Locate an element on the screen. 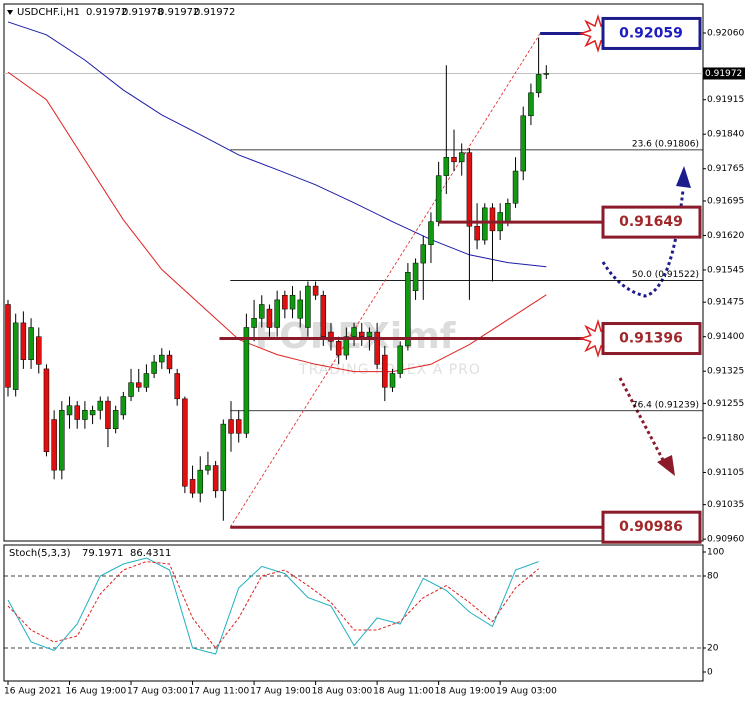  x-tick-label: 16 Aug 2021 is located at coordinates (33, 692).